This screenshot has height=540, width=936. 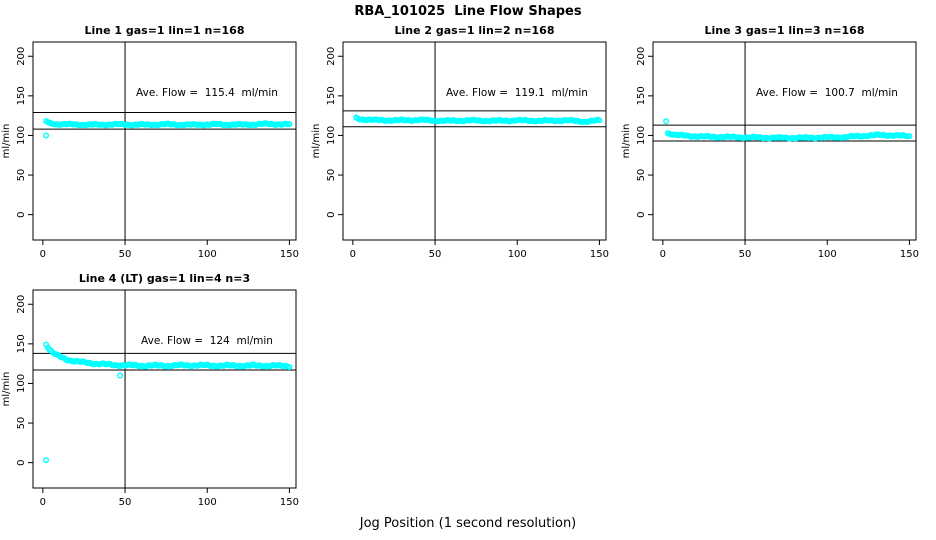 I want to click on subplot-line3-canvas: 0 50 100 150 0 50 100 150 200 ml/min, so click(x=770, y=150).